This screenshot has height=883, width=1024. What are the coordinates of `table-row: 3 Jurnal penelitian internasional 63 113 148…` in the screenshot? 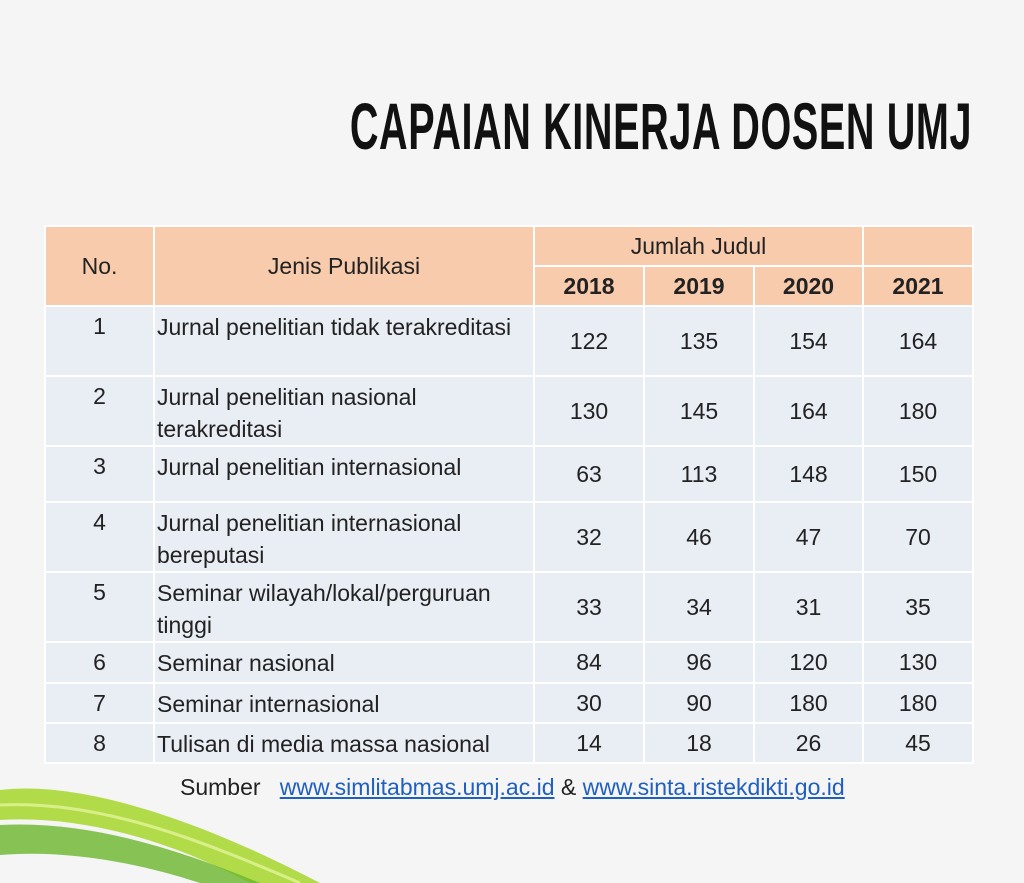 It's located at (509, 474).